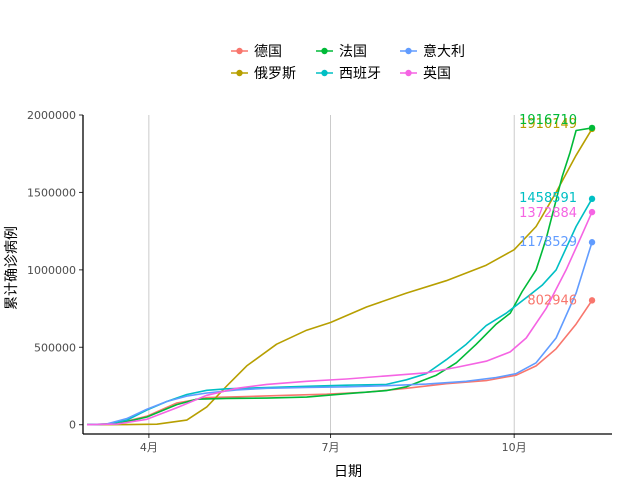 The width and height of the screenshot is (640, 480). Describe the element at coordinates (51, 192) in the screenshot. I see `y-tick-label: 1500000` at that location.